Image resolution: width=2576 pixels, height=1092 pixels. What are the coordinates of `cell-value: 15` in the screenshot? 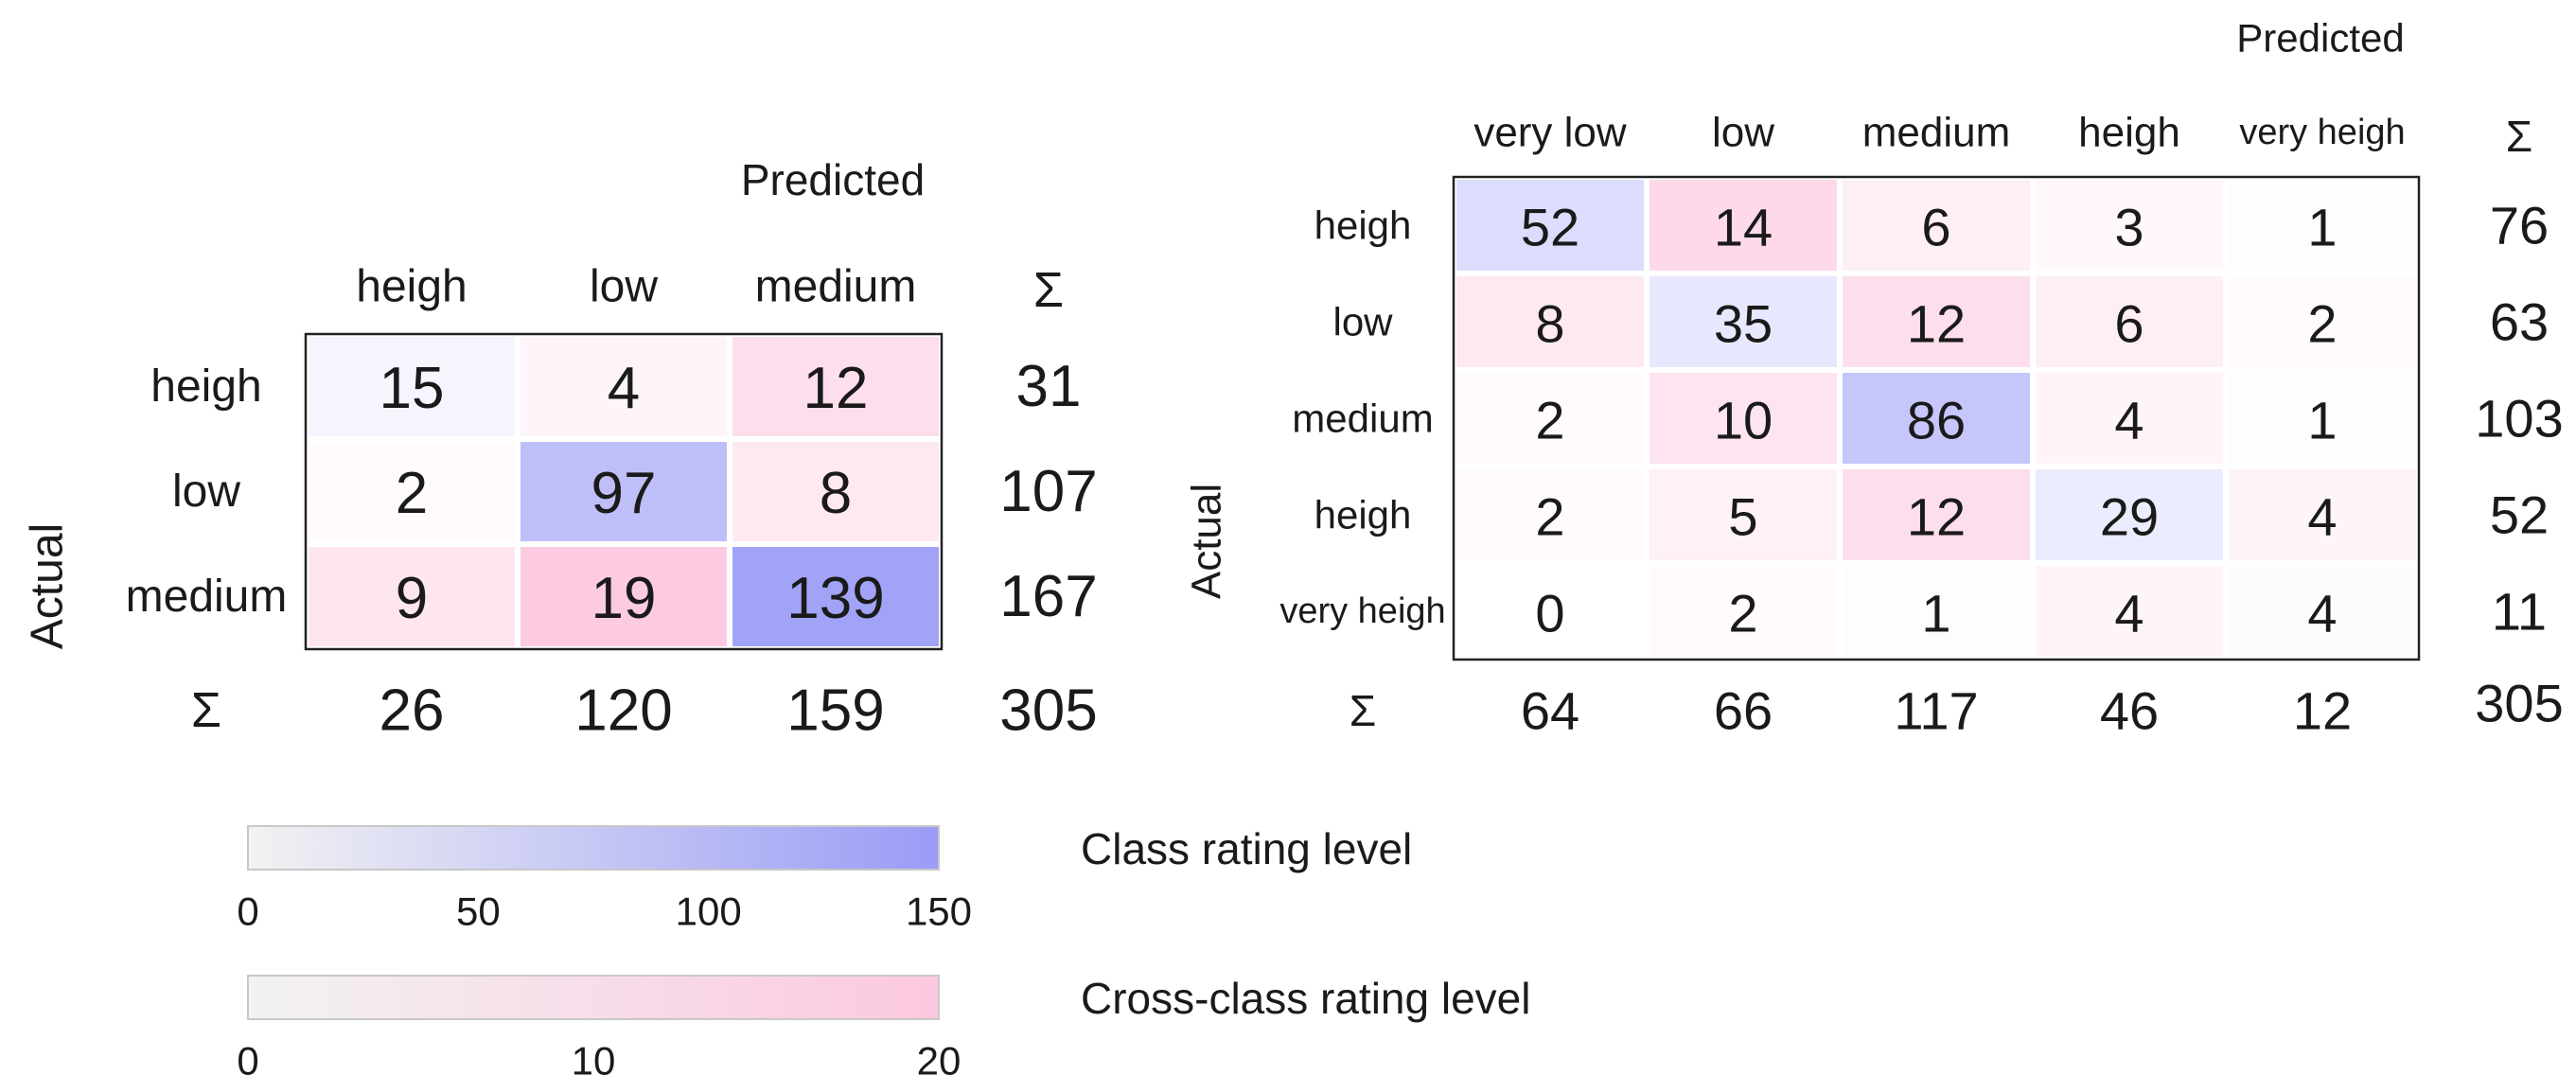 It's located at (412, 388).